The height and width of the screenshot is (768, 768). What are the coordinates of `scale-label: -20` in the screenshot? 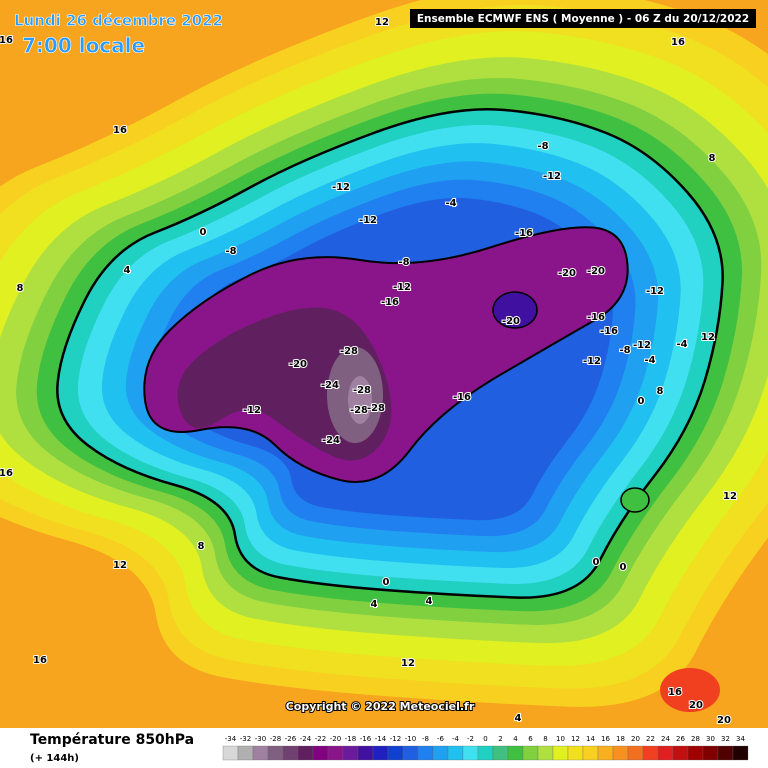 It's located at (335, 739).